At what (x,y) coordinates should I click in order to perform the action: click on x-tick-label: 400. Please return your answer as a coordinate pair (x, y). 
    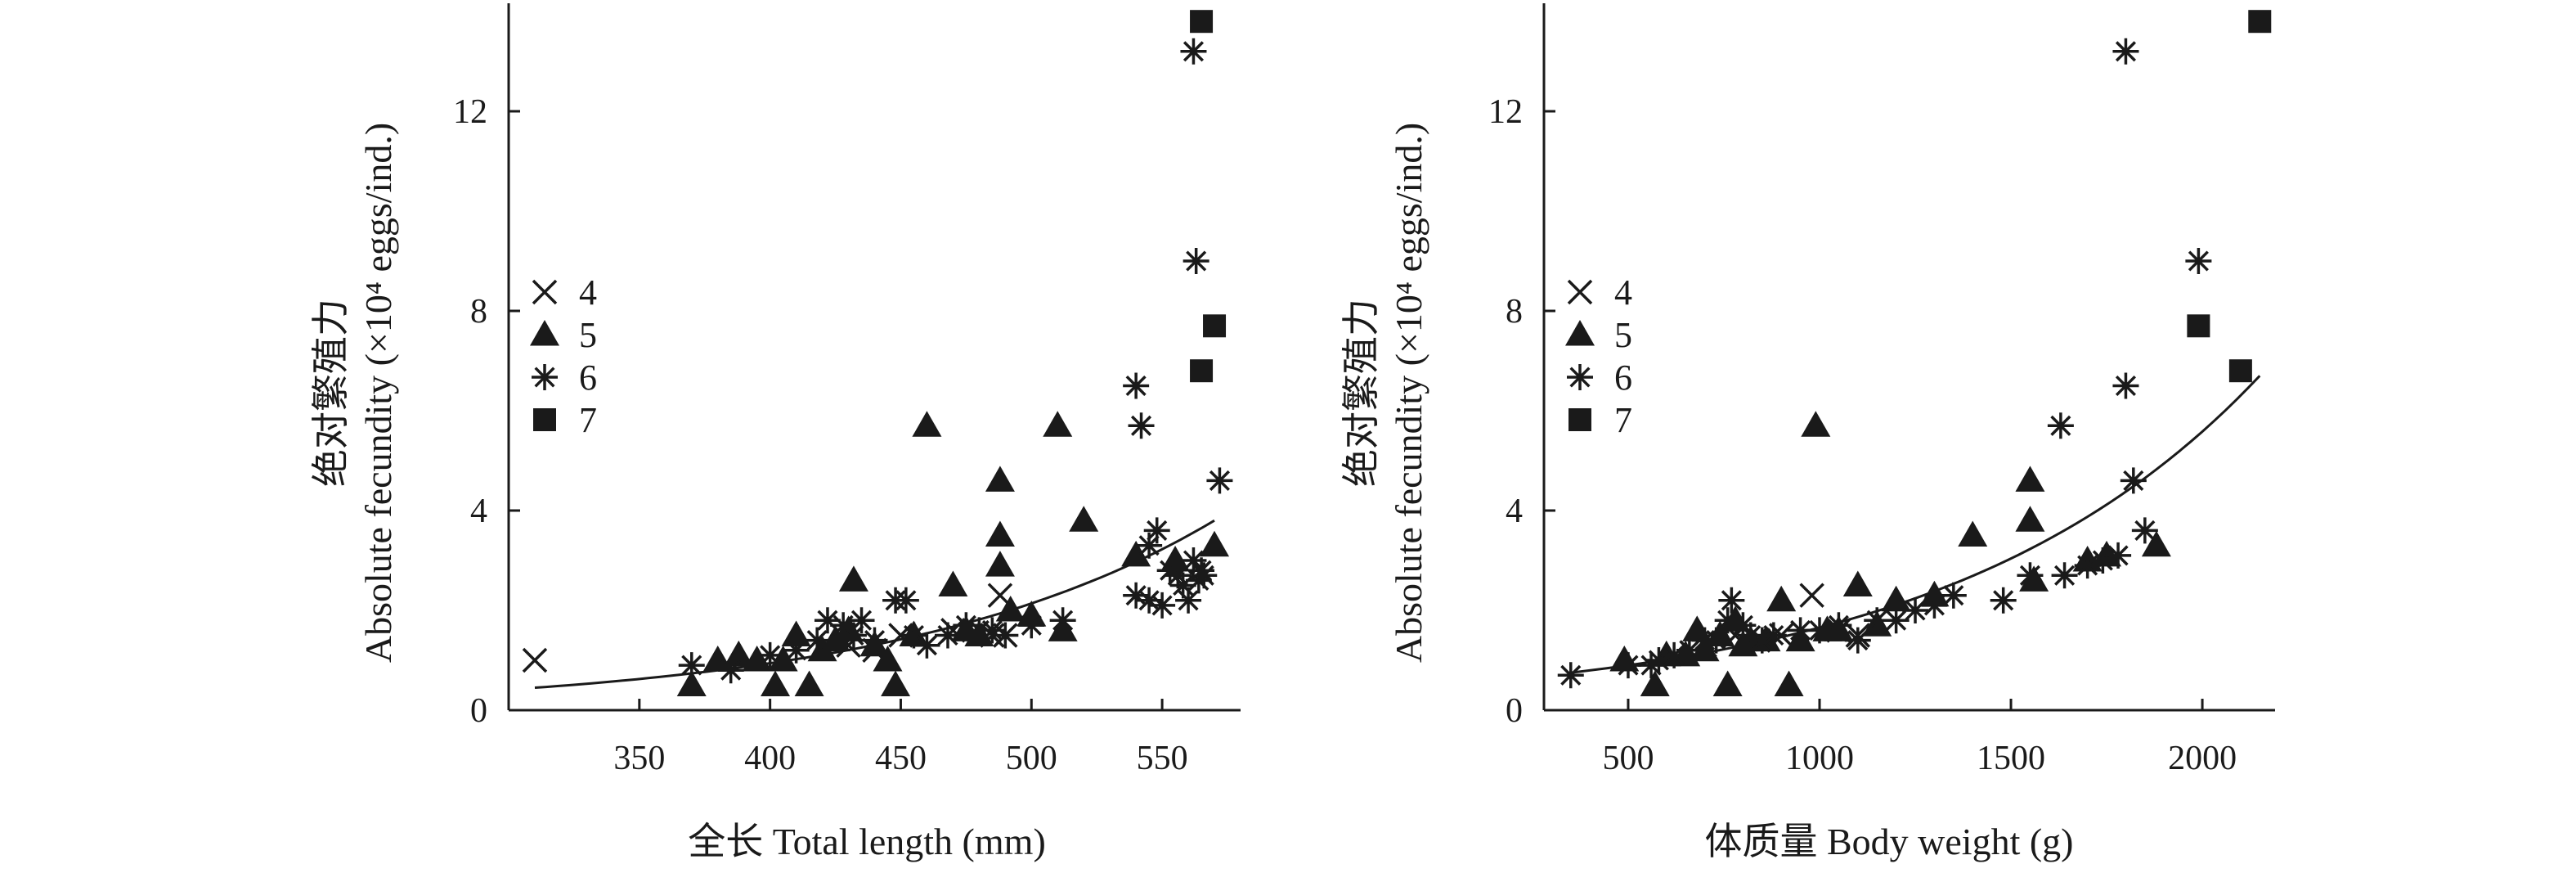
    Looking at the image, I should click on (770, 759).